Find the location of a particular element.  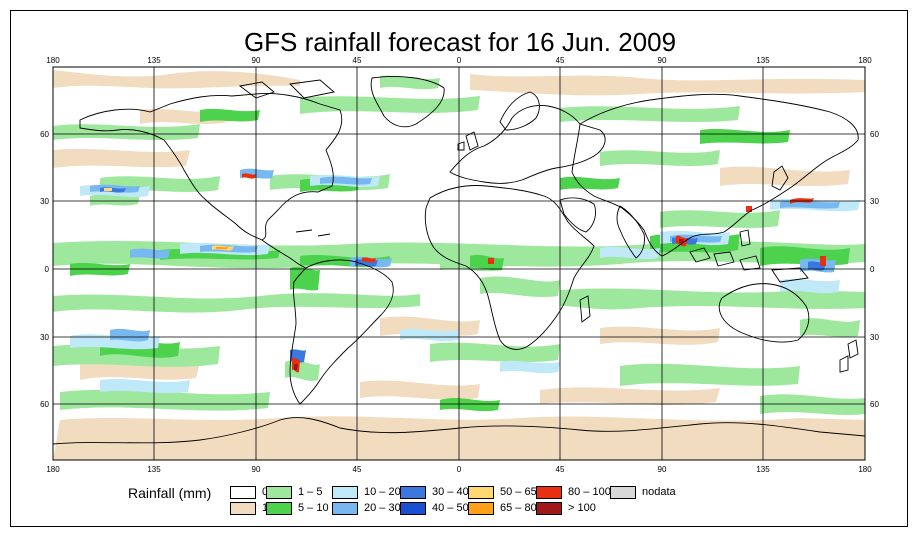

legend-item-2: 1 – 5 is located at coordinates (294, 492).